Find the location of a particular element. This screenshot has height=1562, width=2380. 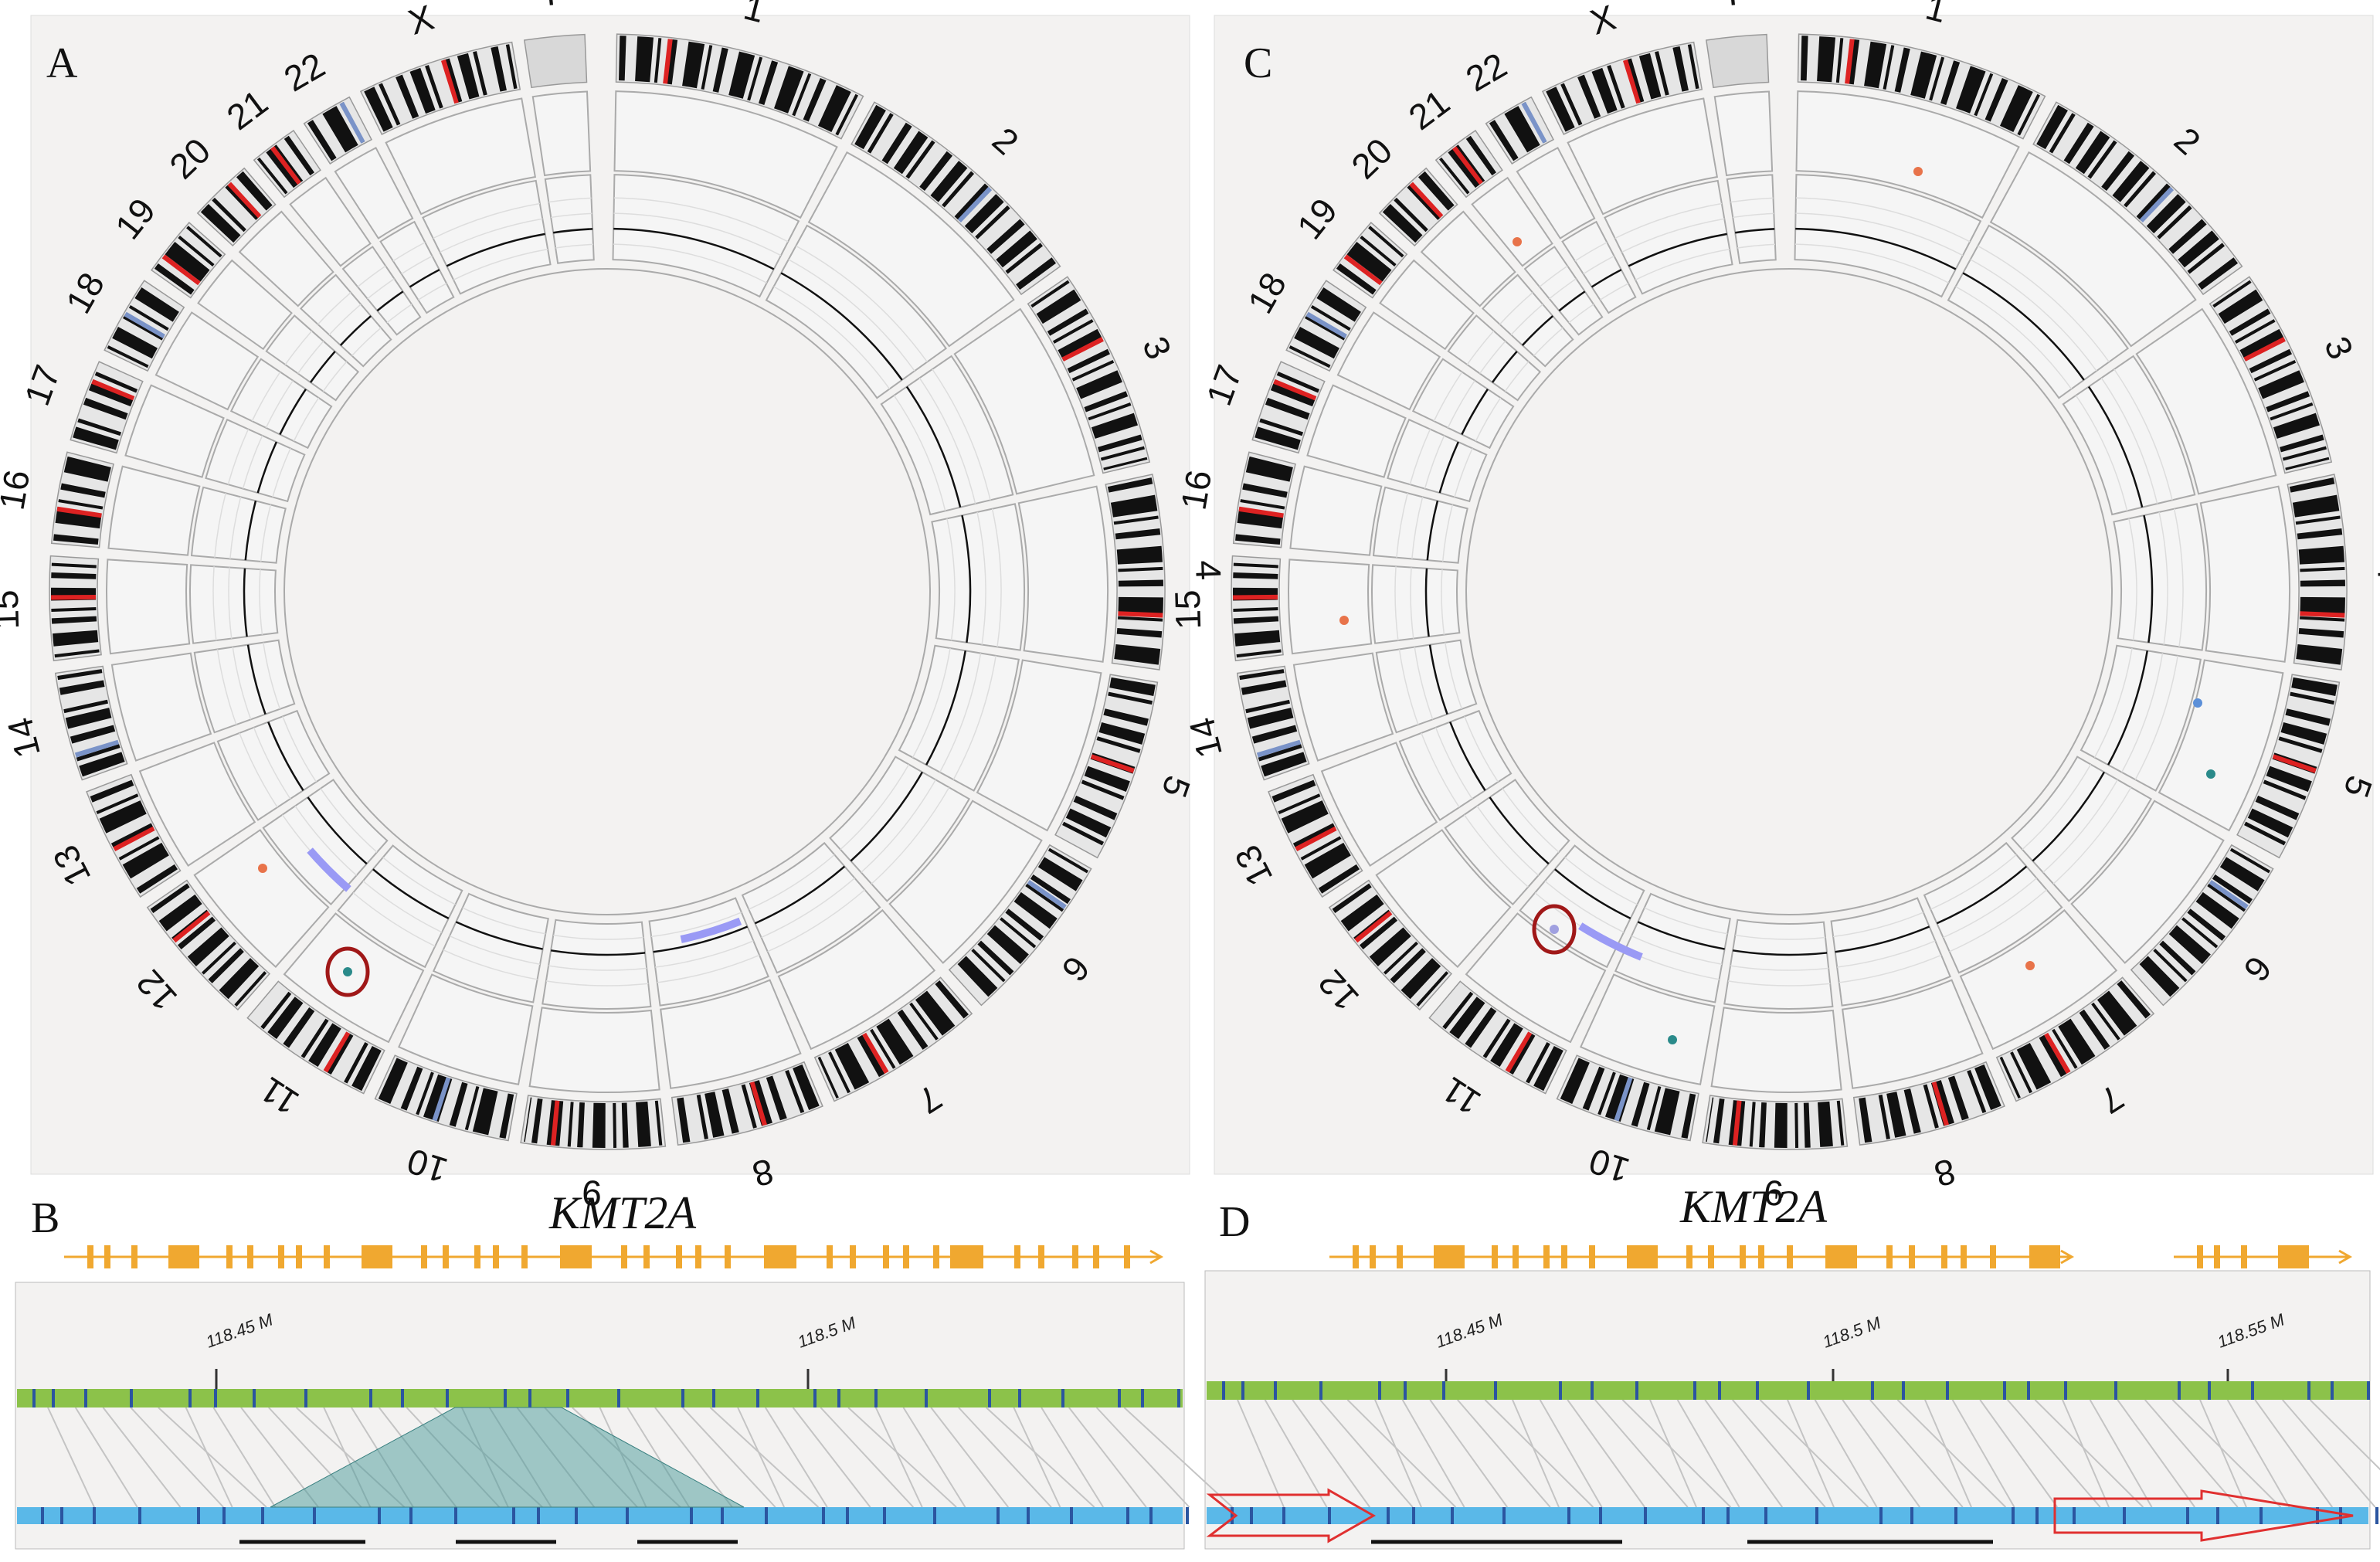

sv-dot is located at coordinates (348, 971).